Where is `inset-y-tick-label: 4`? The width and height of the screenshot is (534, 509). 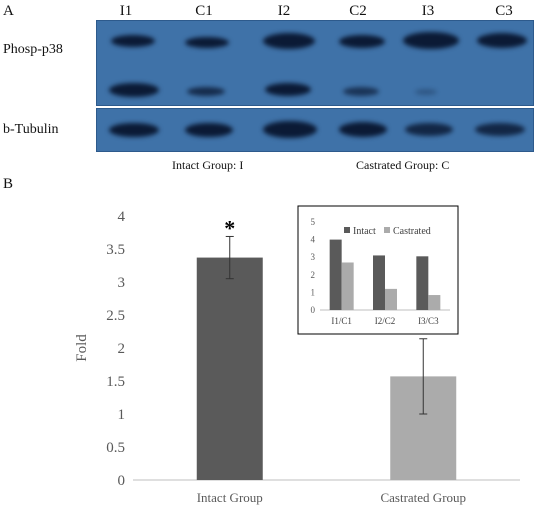
inset-y-tick-label: 4 is located at coordinates (313, 240).